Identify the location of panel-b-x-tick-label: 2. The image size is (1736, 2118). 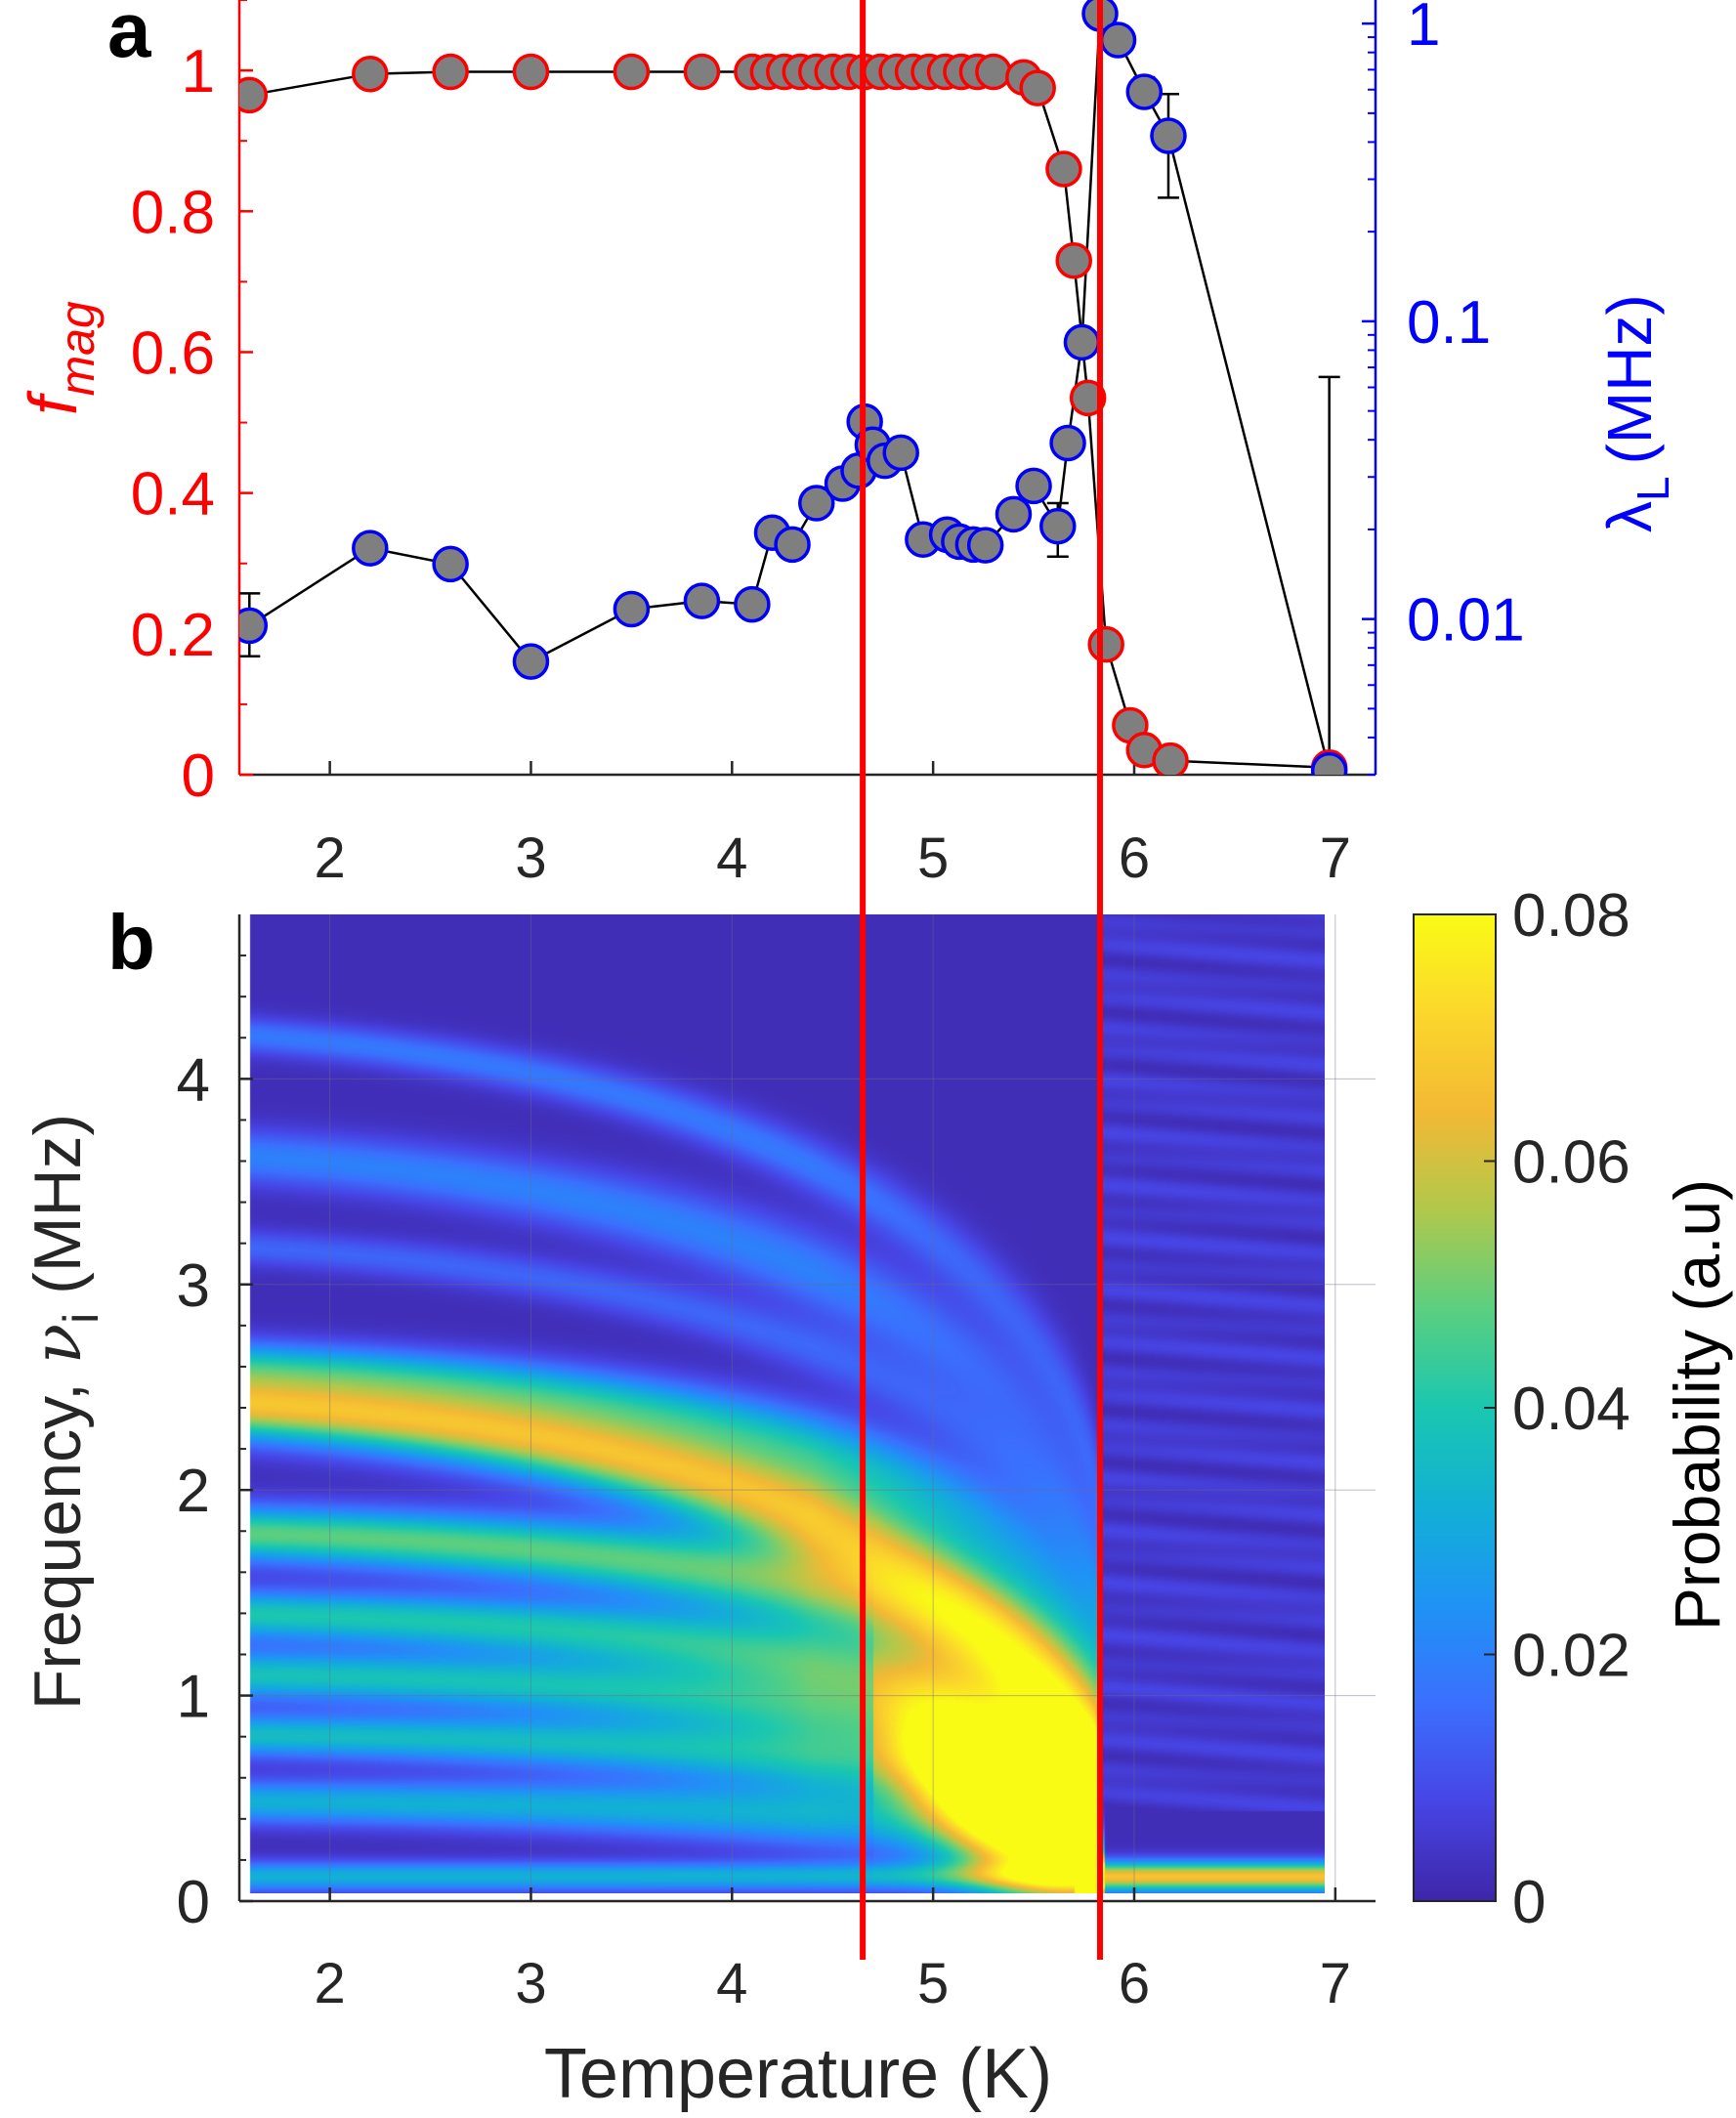
(329, 1983).